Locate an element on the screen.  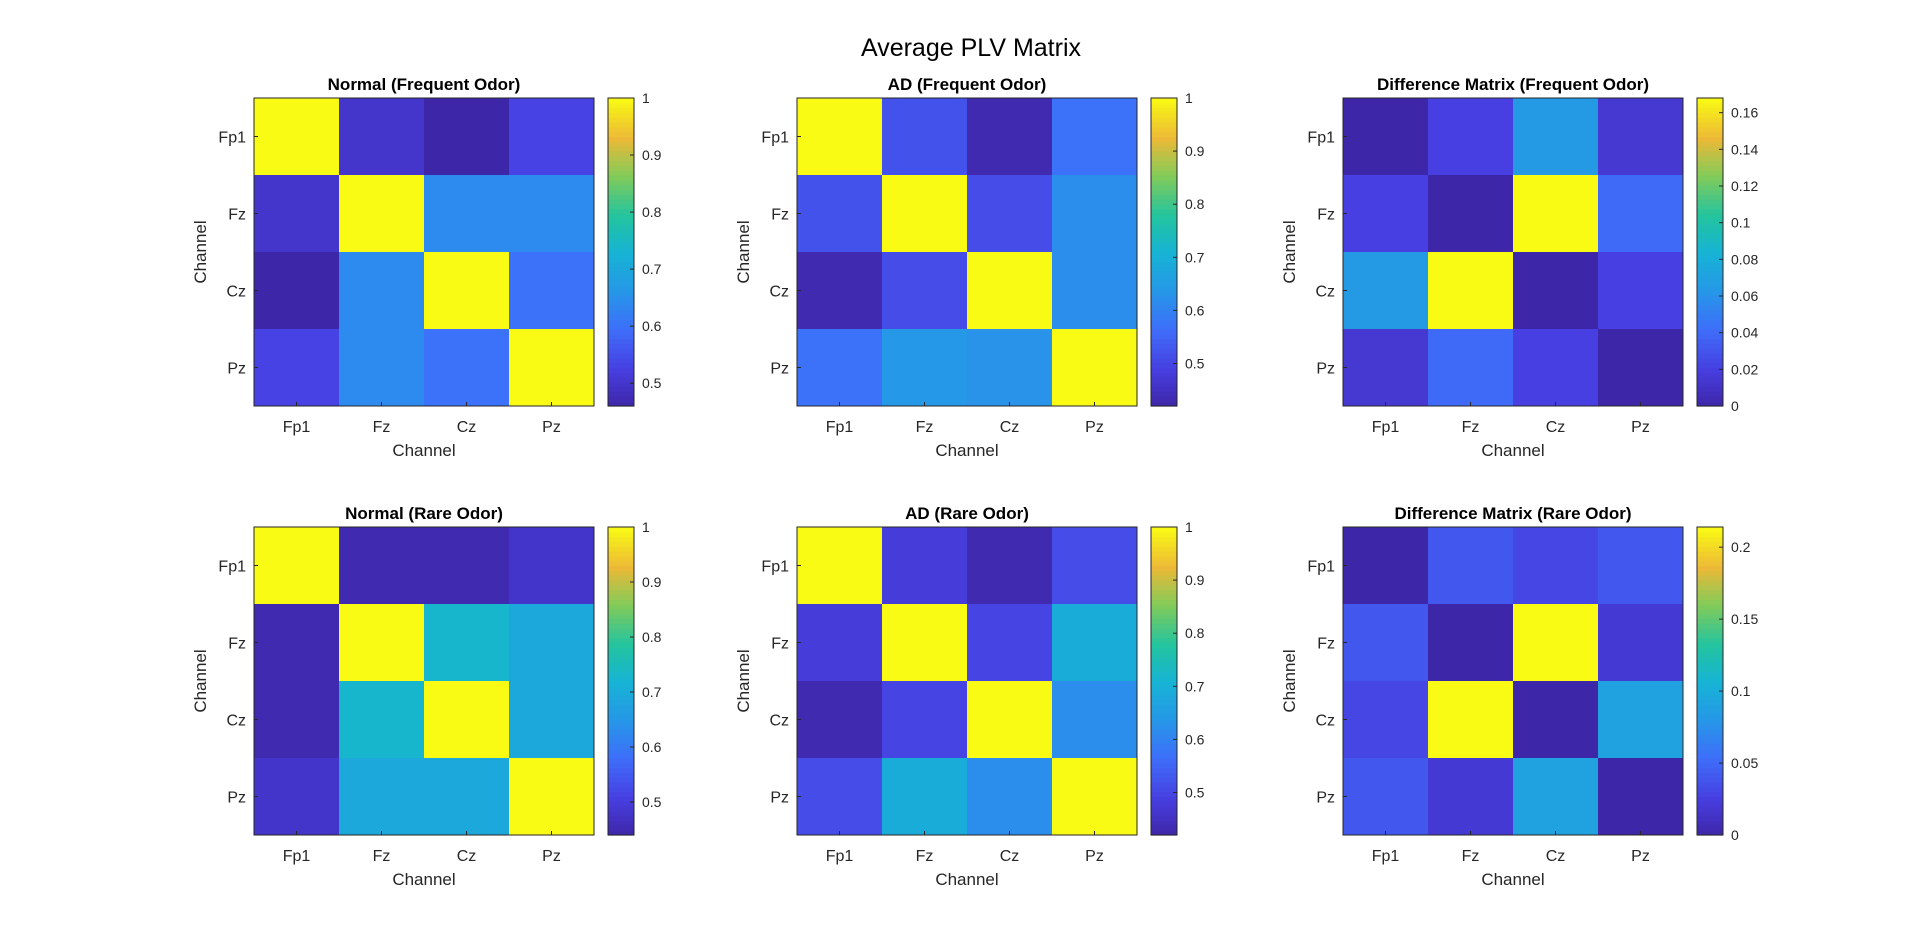
heatmap-cell-fz-cz is located at coordinates (1010, 643).